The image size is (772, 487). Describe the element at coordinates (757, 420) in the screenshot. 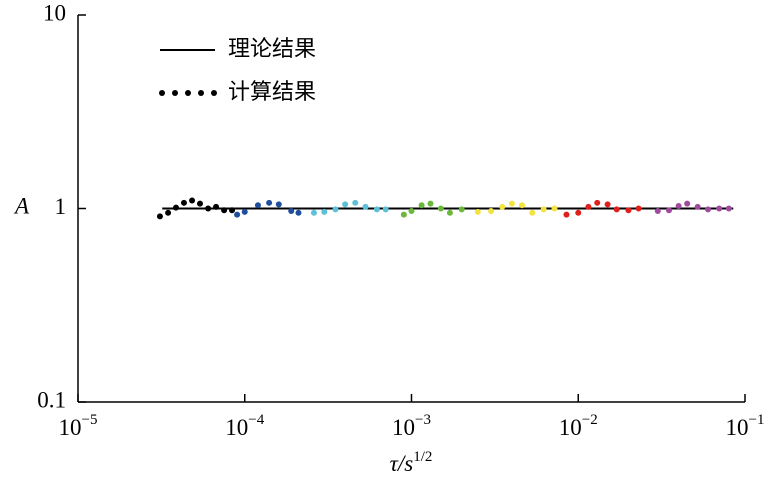

I see `x-tick-exponent: −1` at that location.